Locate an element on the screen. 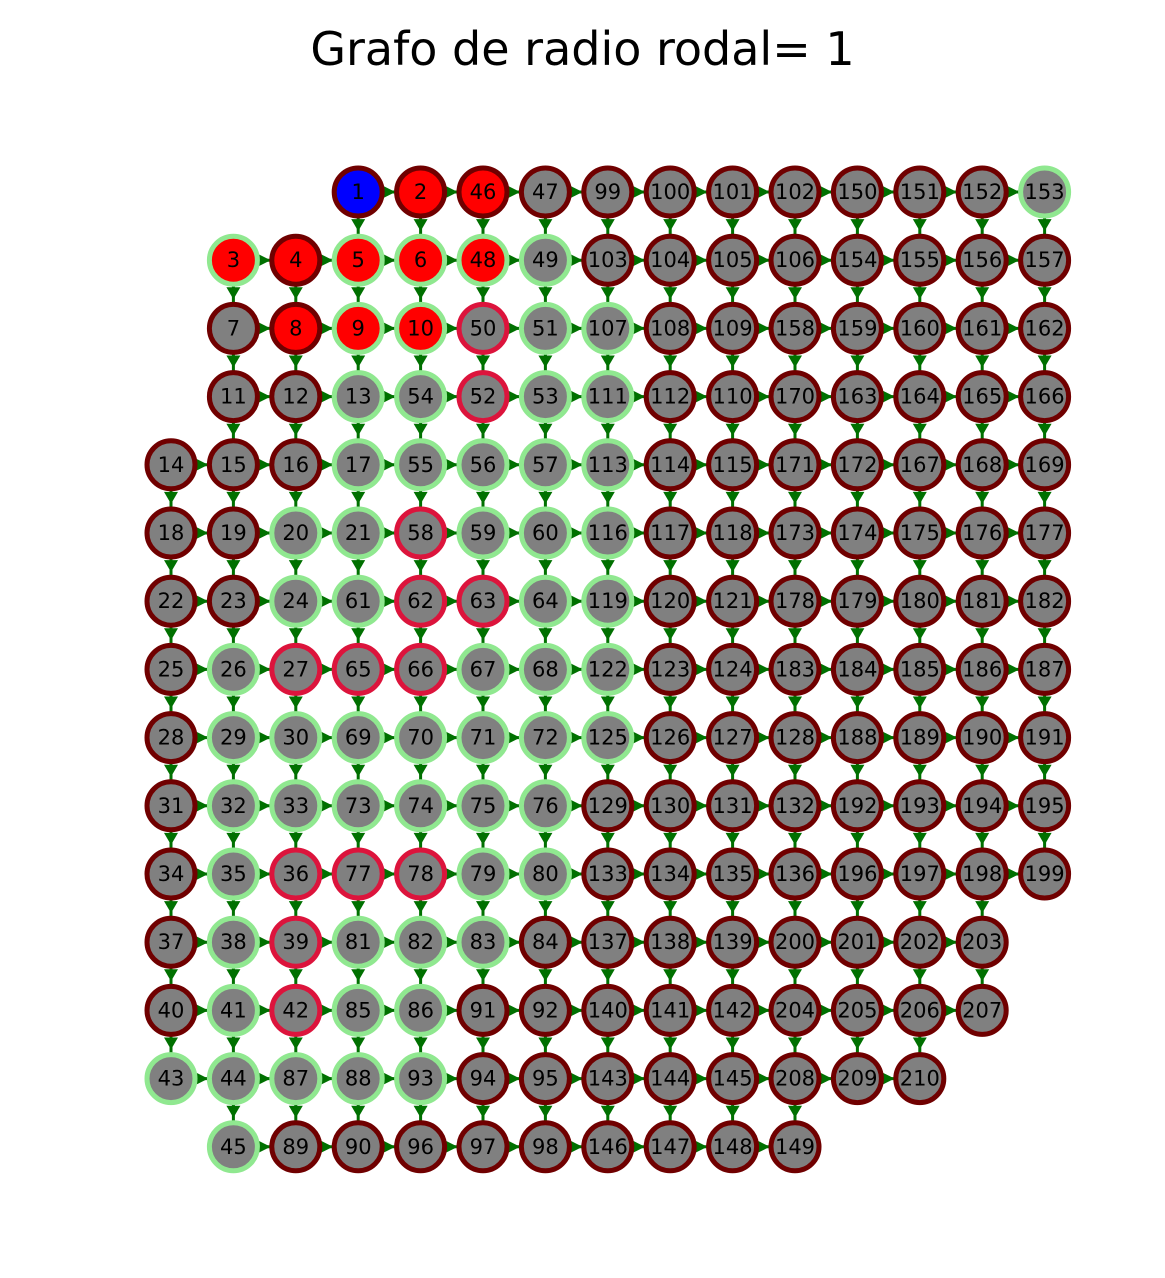 The height and width of the screenshot is (1278, 1165). node-label-23: 23 is located at coordinates (233, 601).